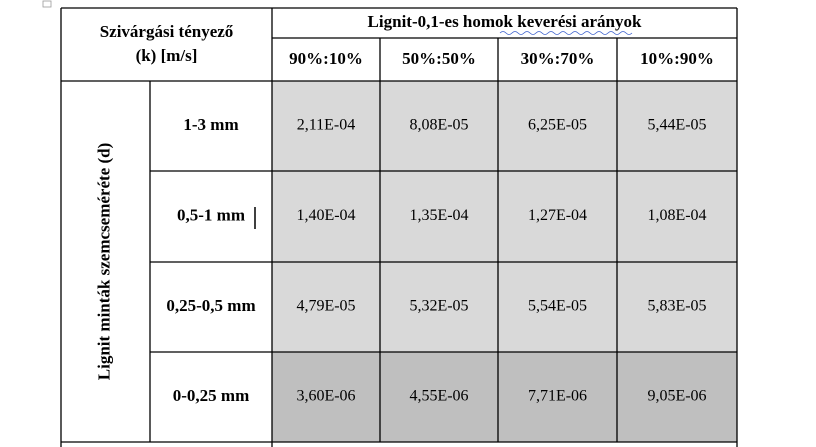 Image resolution: width=816 pixels, height=447 pixels. What do you see at coordinates (103, 261) in the screenshot?
I see `row-group-header: Lignit minták szemcseméréte (d)` at bounding box center [103, 261].